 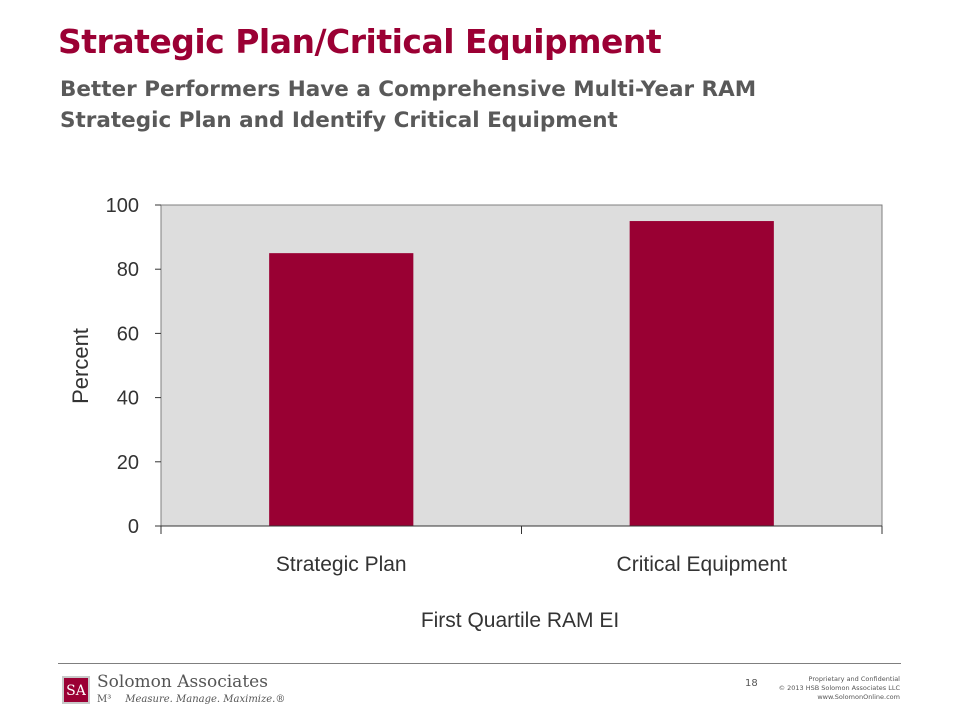 I want to click on x-axis: Strategic Plan Critical Equipment, so click(x=521, y=550).